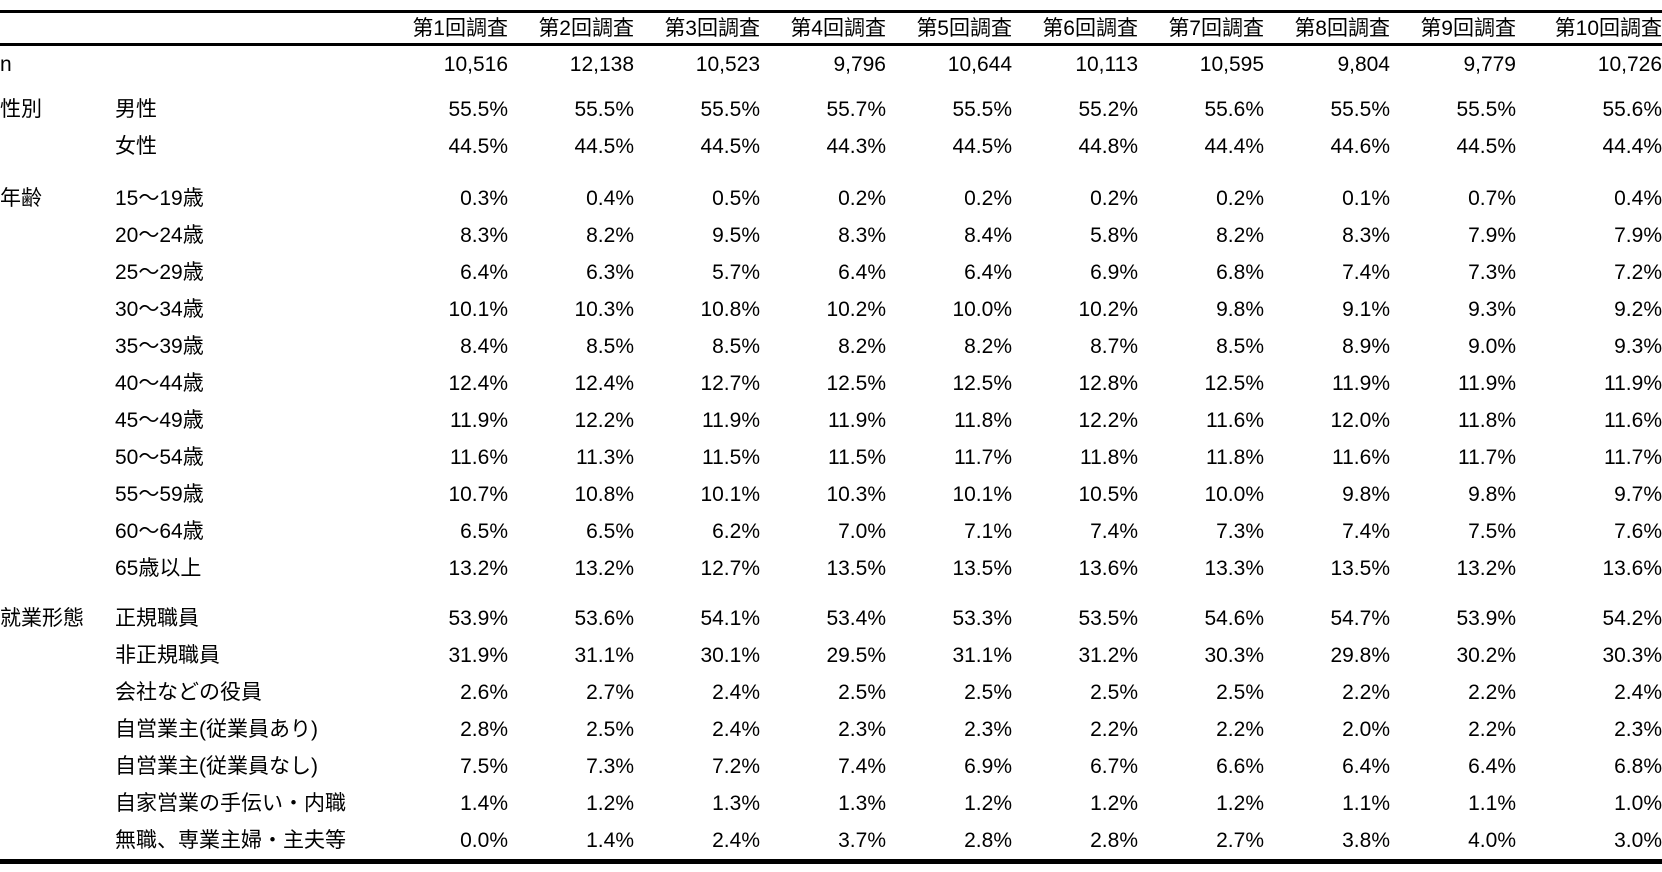 This screenshot has width=1662, height=872. Describe the element at coordinates (736, 531) in the screenshot. I see `value-cell: 6.2%` at that location.